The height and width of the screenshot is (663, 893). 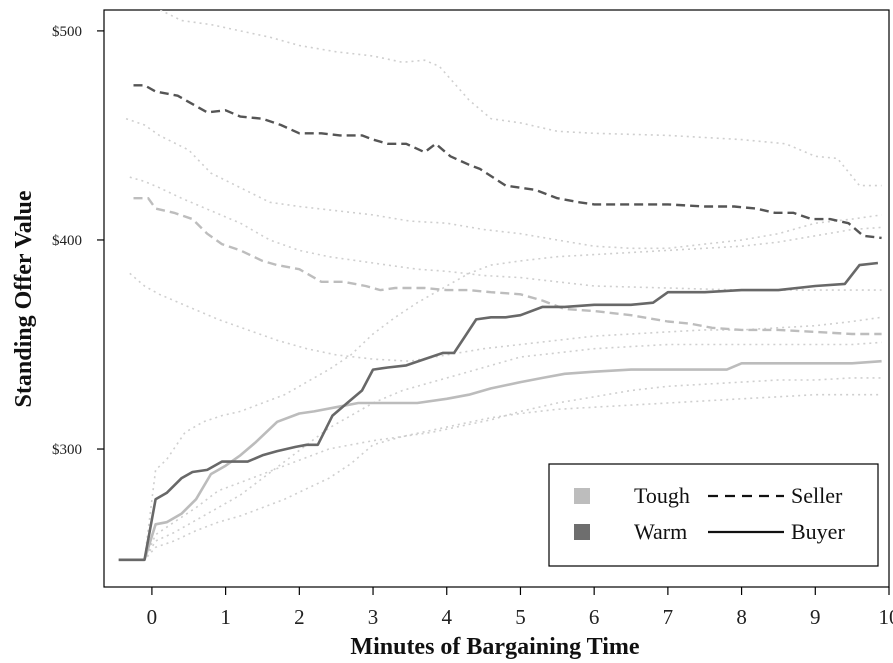 I want to click on x-tick-label-9: 9, so click(x=815, y=617).